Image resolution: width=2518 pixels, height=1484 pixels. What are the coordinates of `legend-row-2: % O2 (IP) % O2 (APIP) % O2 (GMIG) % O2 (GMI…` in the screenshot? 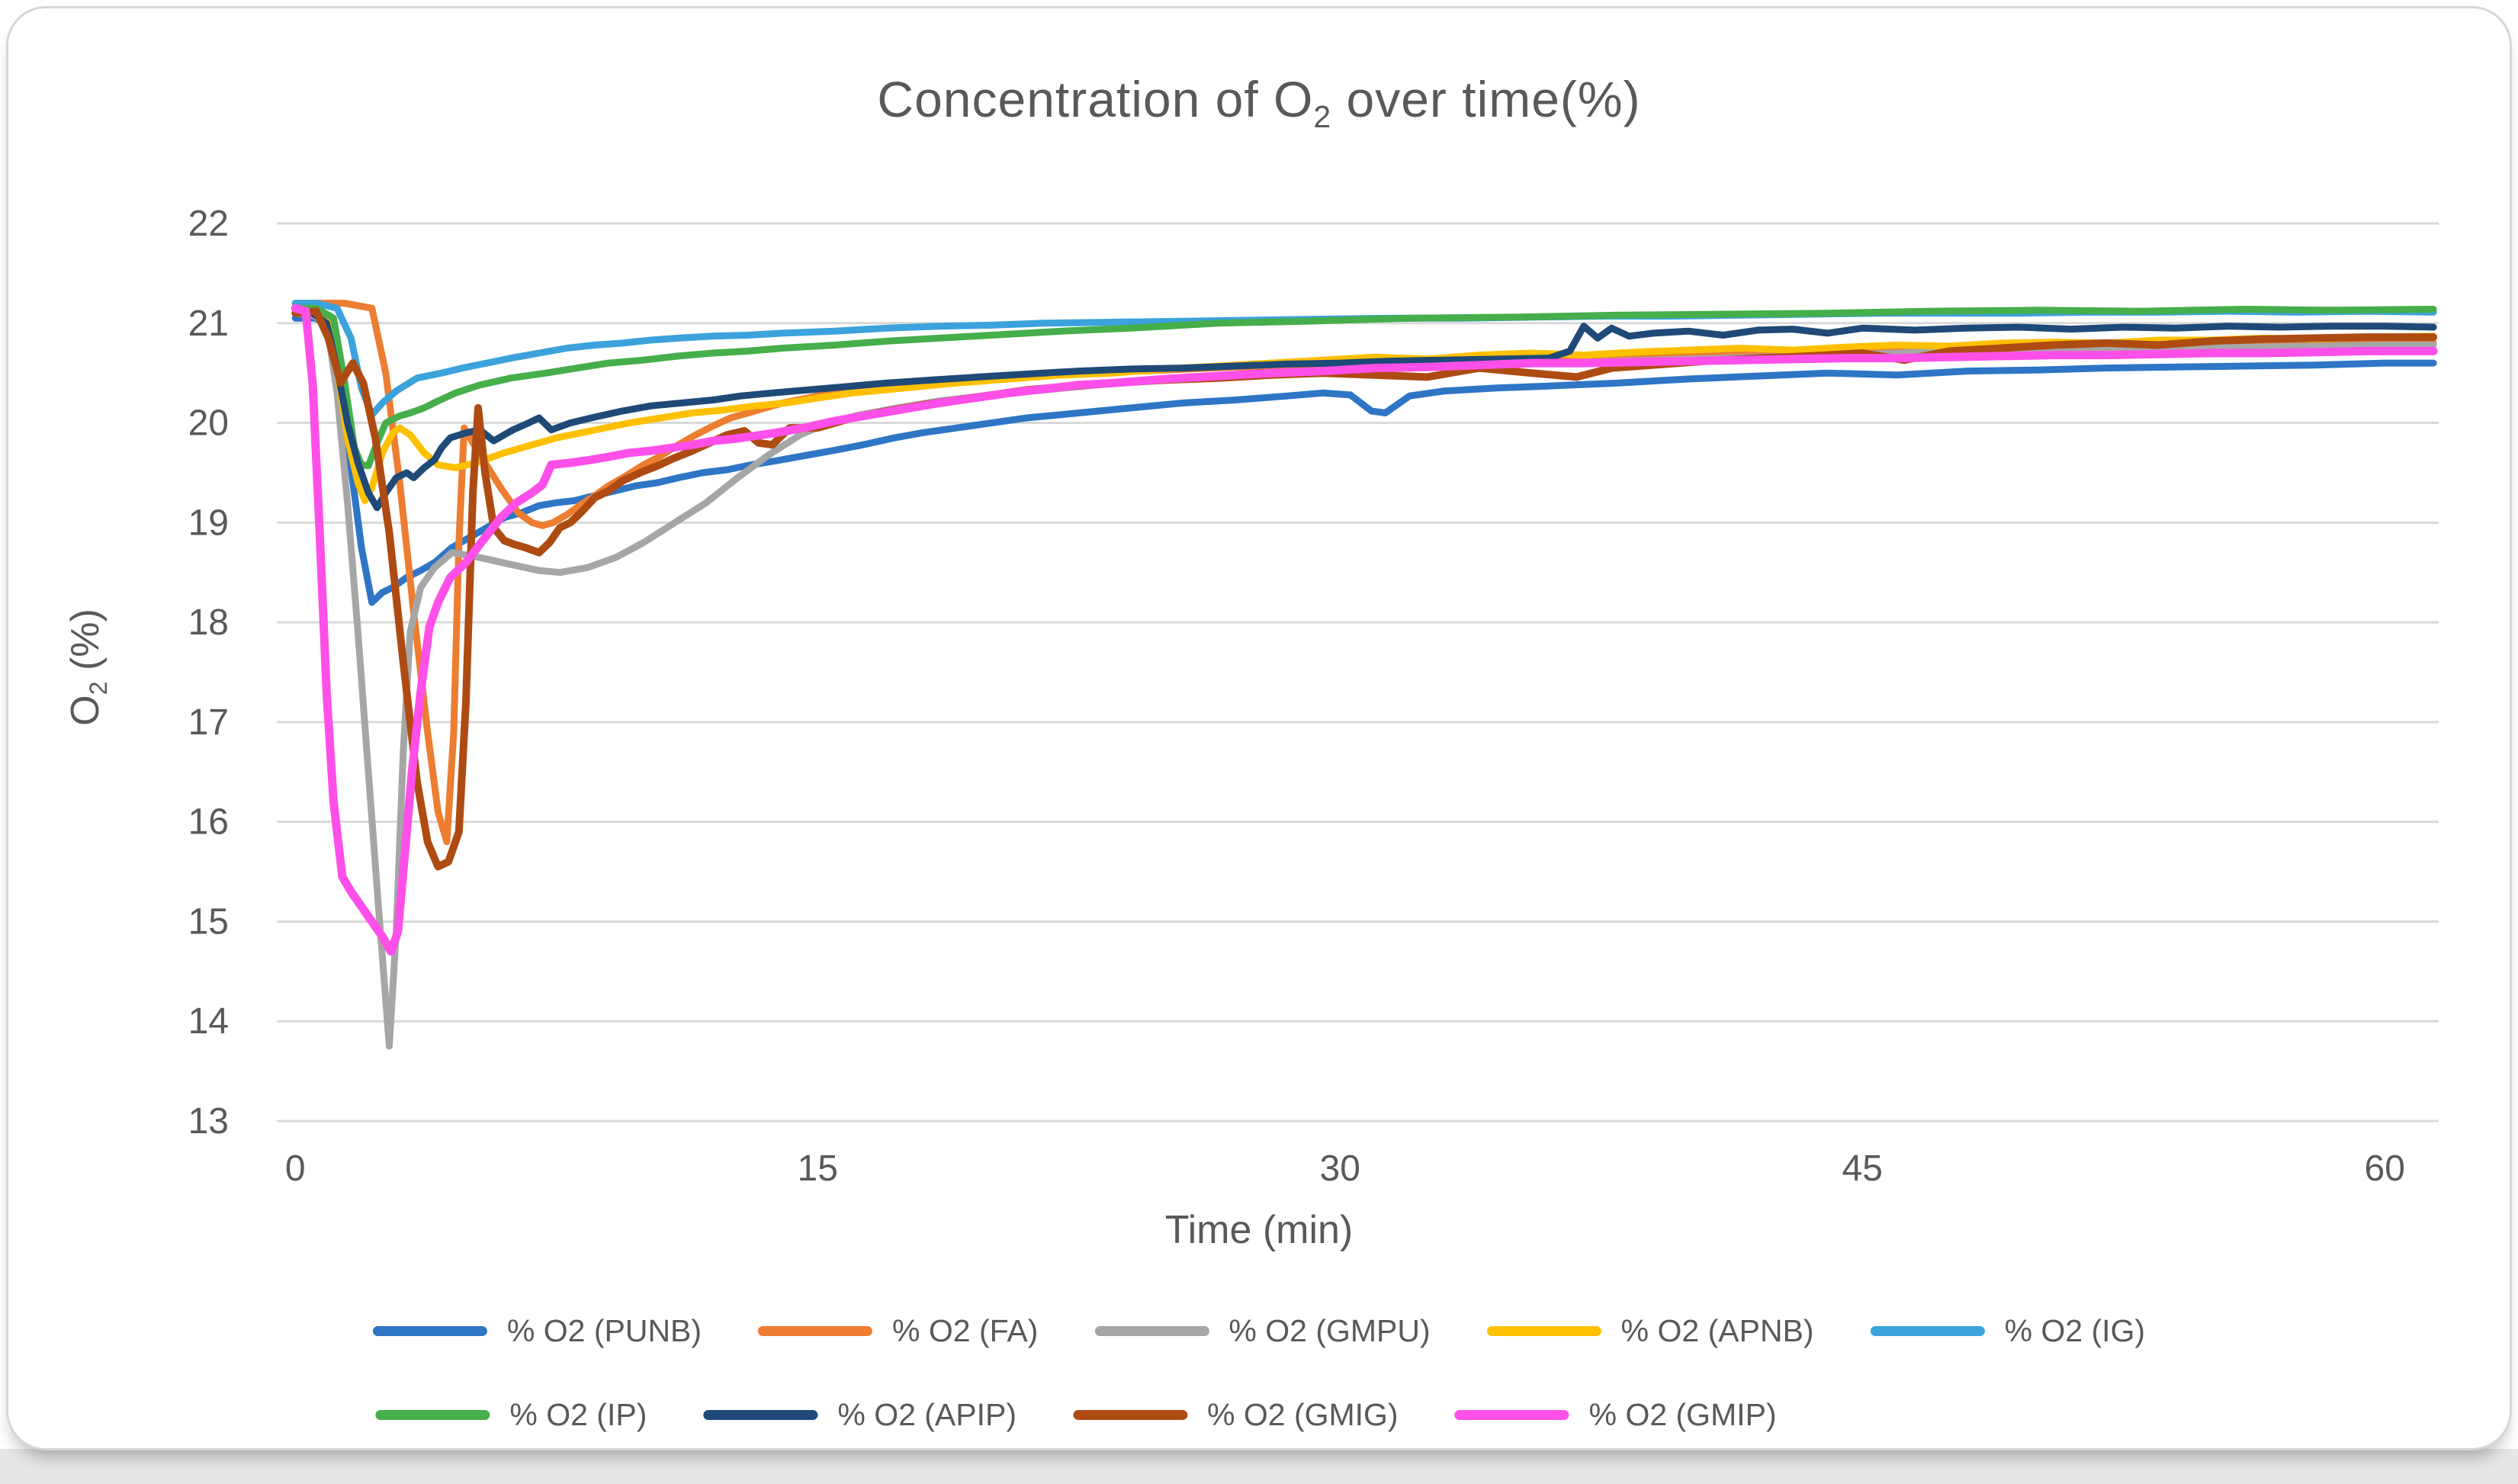 It's located at (1076, 1415).